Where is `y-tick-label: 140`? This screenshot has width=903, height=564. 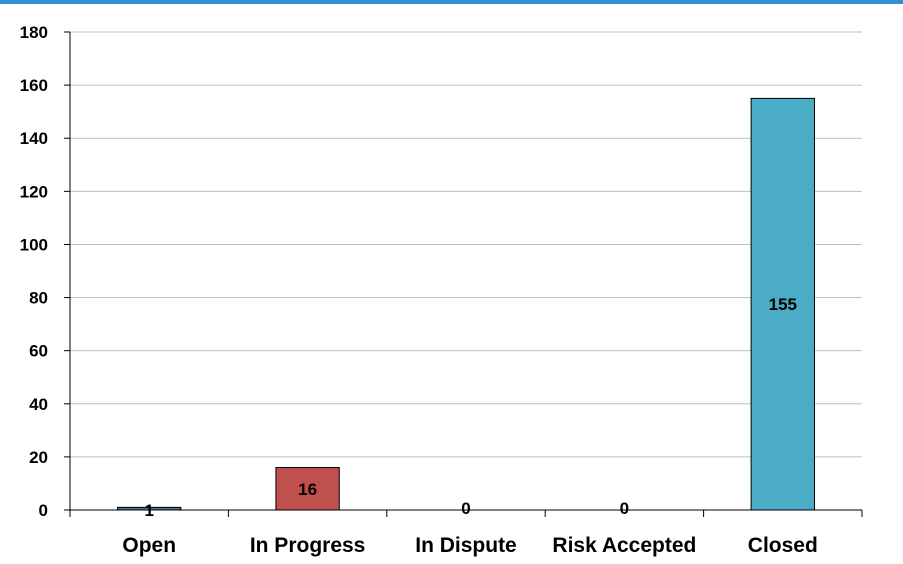 y-tick-label: 140 is located at coordinates (34, 138).